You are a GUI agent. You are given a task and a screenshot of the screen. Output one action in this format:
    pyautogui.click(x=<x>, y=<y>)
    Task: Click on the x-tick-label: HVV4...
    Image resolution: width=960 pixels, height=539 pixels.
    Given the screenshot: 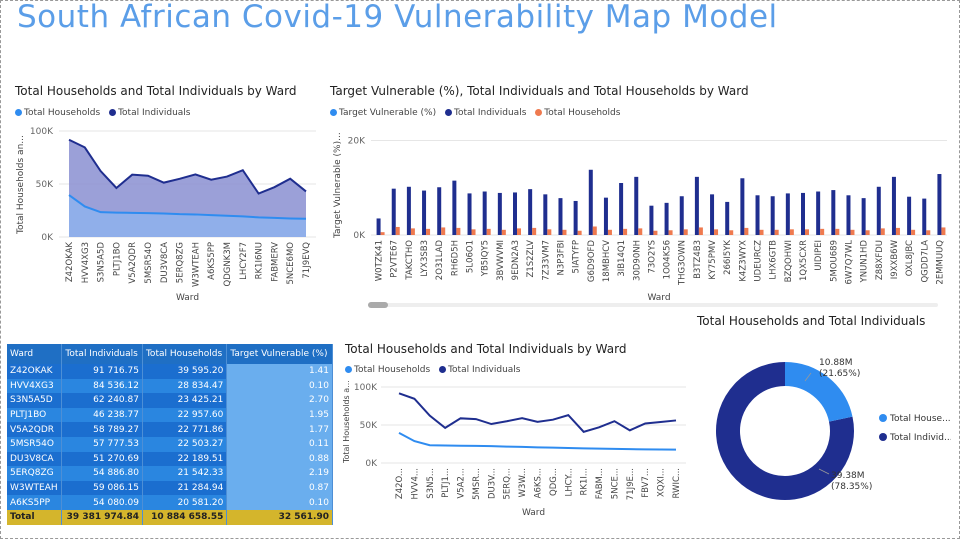 What is the action you would take?
    pyautogui.click(x=415, y=484)
    